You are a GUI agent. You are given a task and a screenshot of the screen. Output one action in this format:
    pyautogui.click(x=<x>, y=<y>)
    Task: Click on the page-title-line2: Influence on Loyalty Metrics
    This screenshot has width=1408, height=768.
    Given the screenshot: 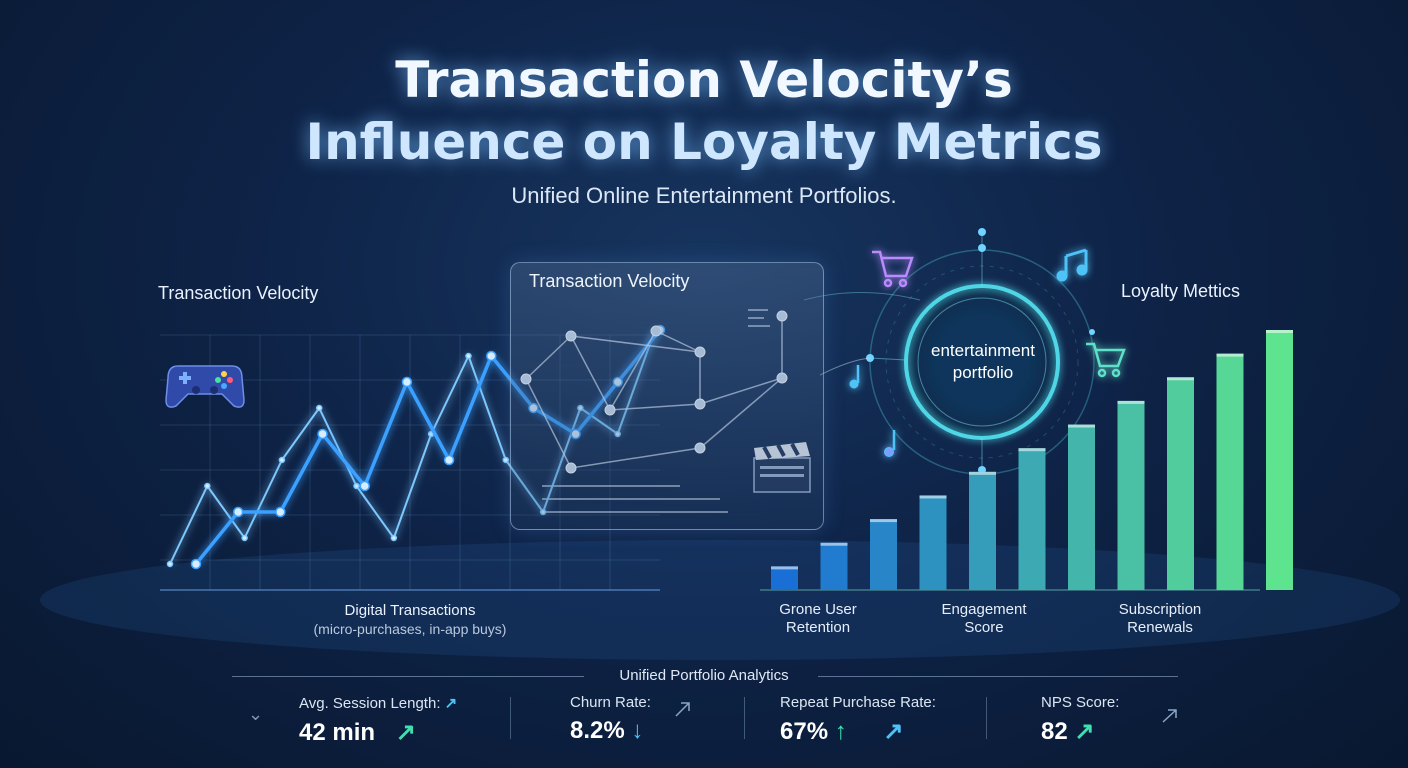 What is the action you would take?
    pyautogui.click(x=704, y=142)
    